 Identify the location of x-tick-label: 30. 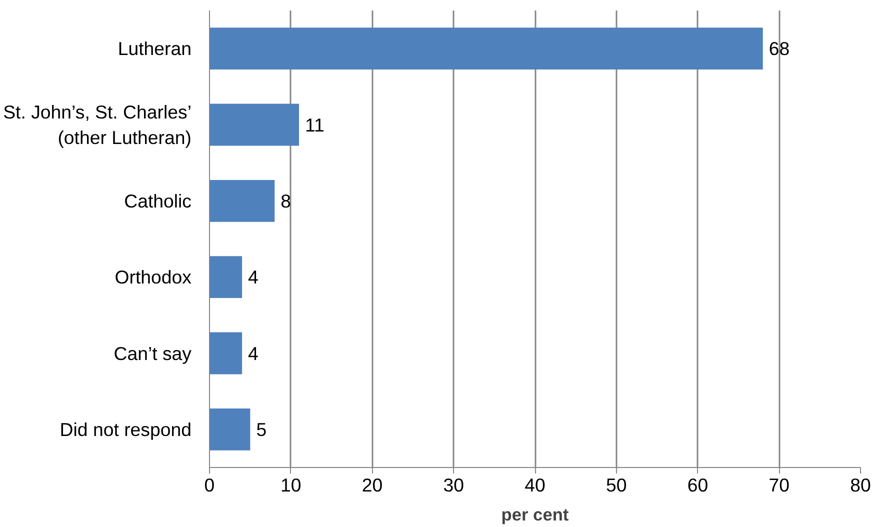
(453, 485).